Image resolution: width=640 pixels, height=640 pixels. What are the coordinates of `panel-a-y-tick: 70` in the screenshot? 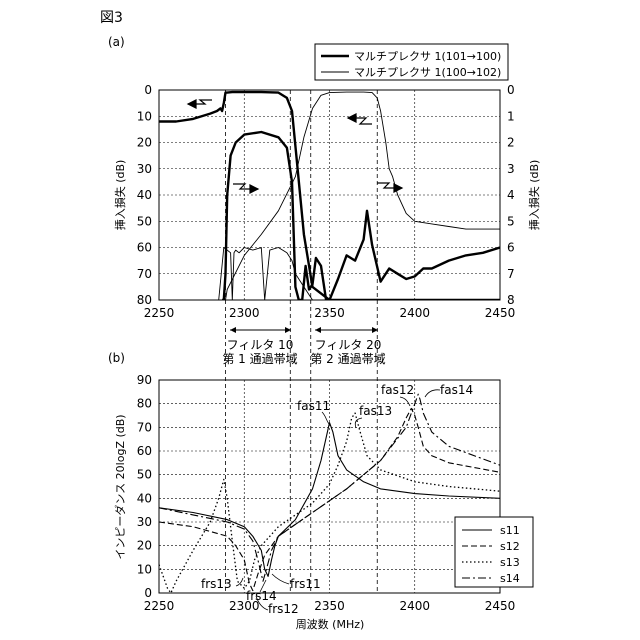 It's located at (144, 274).